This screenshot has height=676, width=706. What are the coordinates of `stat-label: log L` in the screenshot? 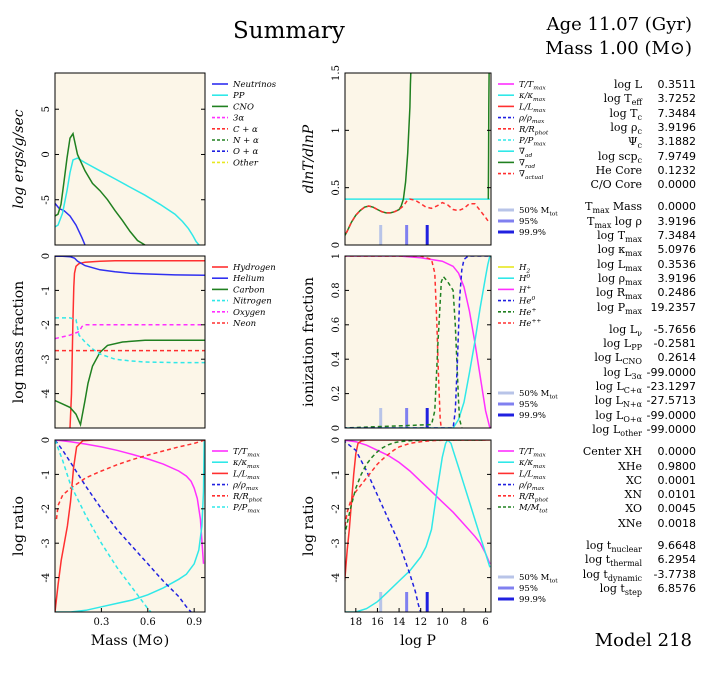 It's located at (628, 84).